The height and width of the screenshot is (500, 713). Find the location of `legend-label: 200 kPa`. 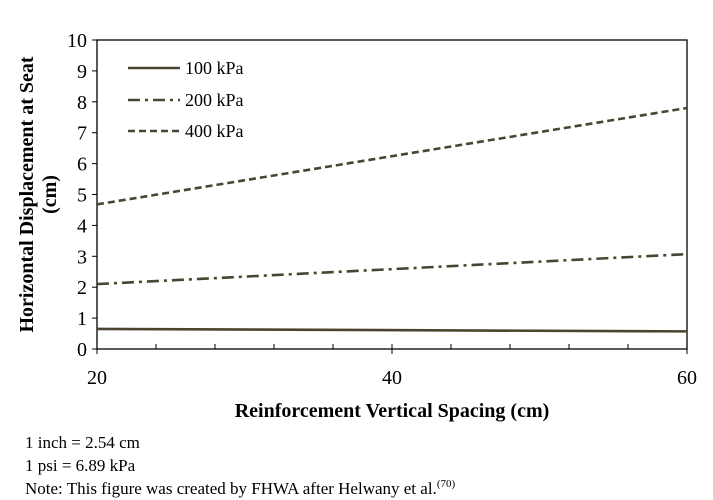

legend-label: 200 kPa is located at coordinates (214, 100).